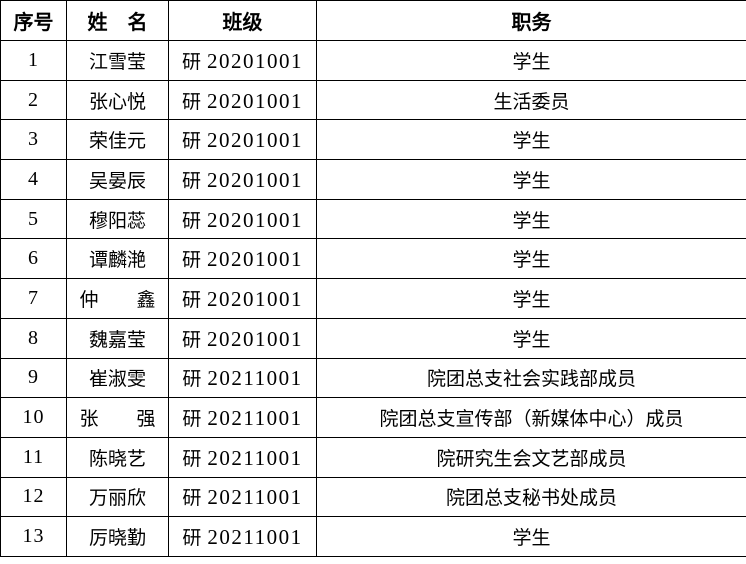 The height and width of the screenshot is (564, 746). I want to click on table-row: 3 荣佳元 研 20201001 学生, so click(373, 140).